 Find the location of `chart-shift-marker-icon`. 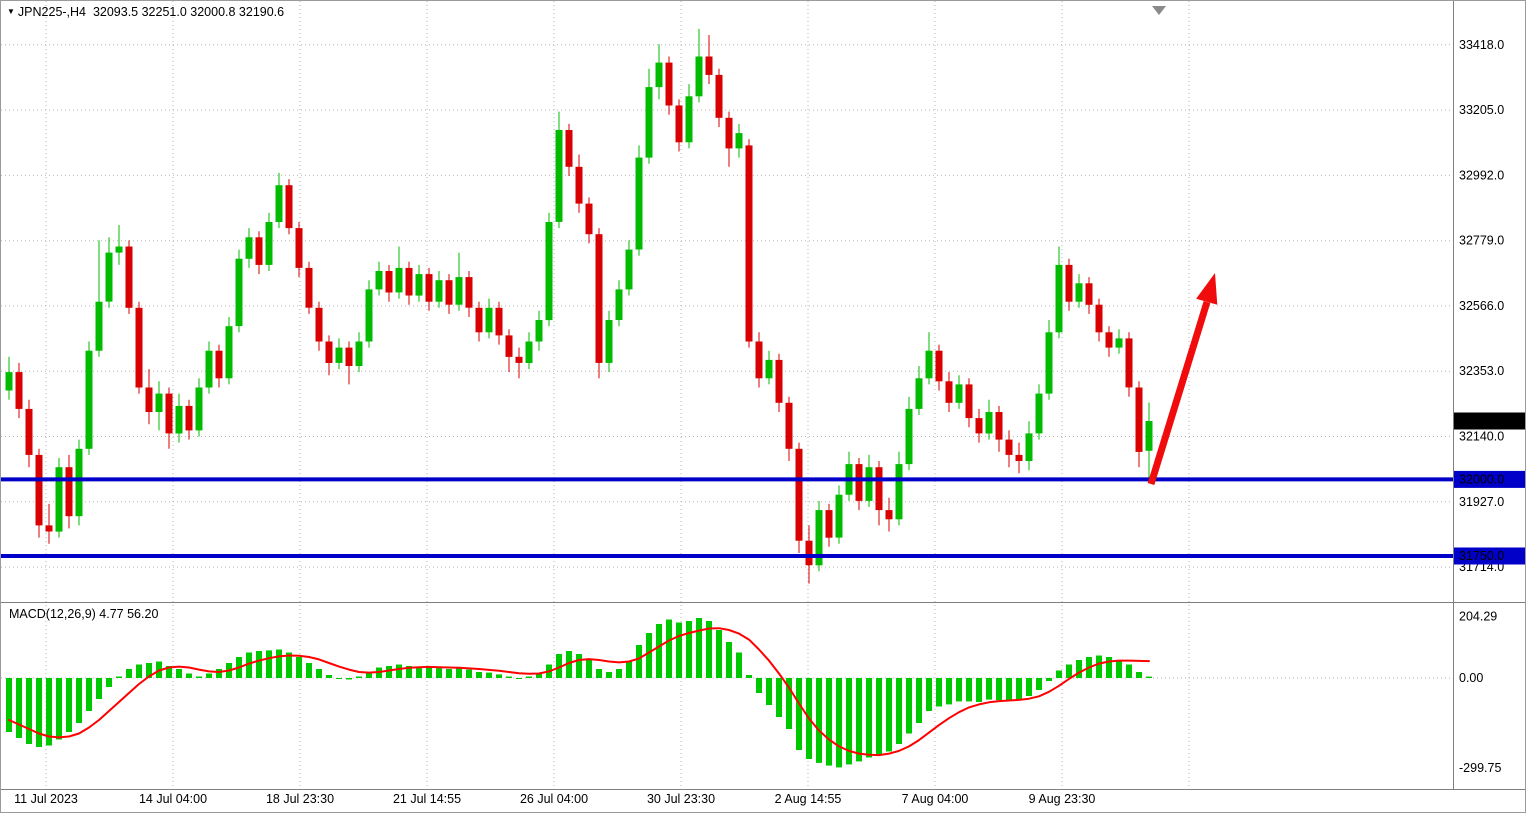

chart-shift-marker-icon is located at coordinates (1159, 10).